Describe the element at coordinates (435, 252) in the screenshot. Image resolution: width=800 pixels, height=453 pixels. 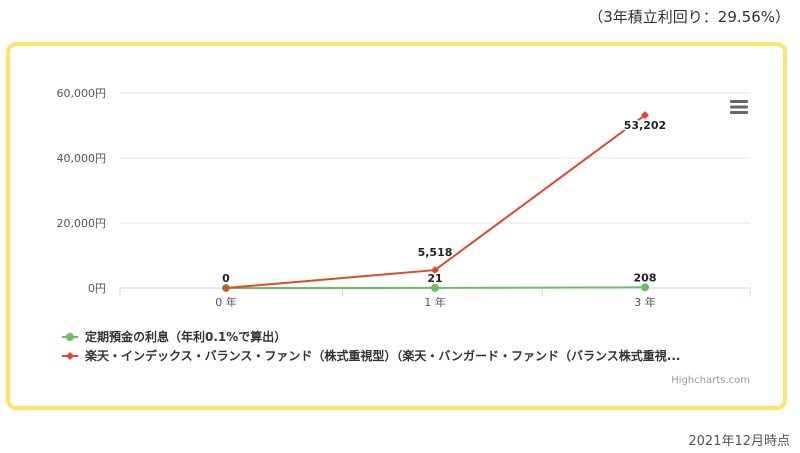
I see `data-label: 5,518` at that location.